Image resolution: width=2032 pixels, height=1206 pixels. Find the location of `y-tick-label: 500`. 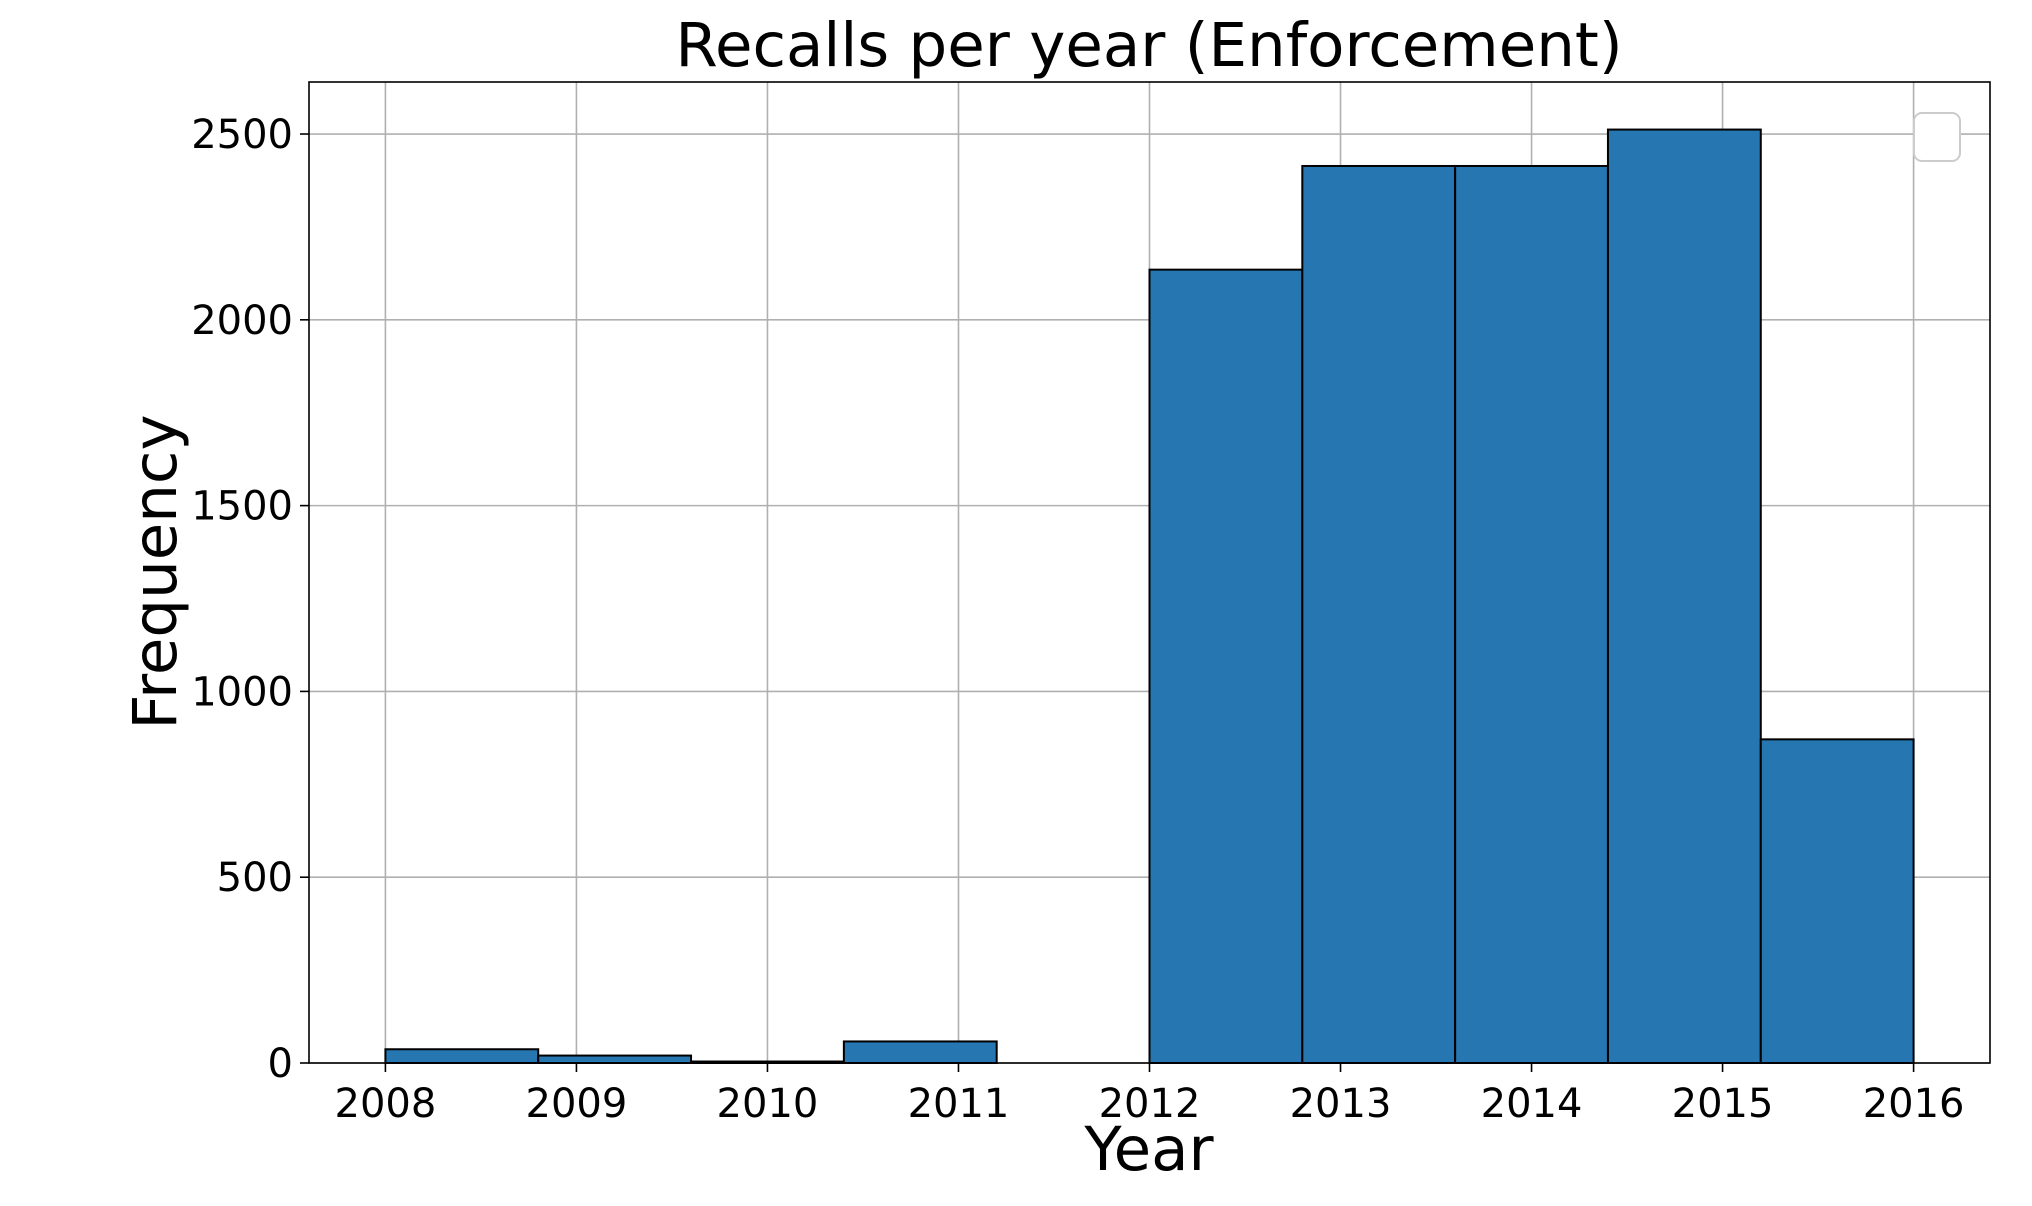

y-tick-label: 500 is located at coordinates (255, 878).